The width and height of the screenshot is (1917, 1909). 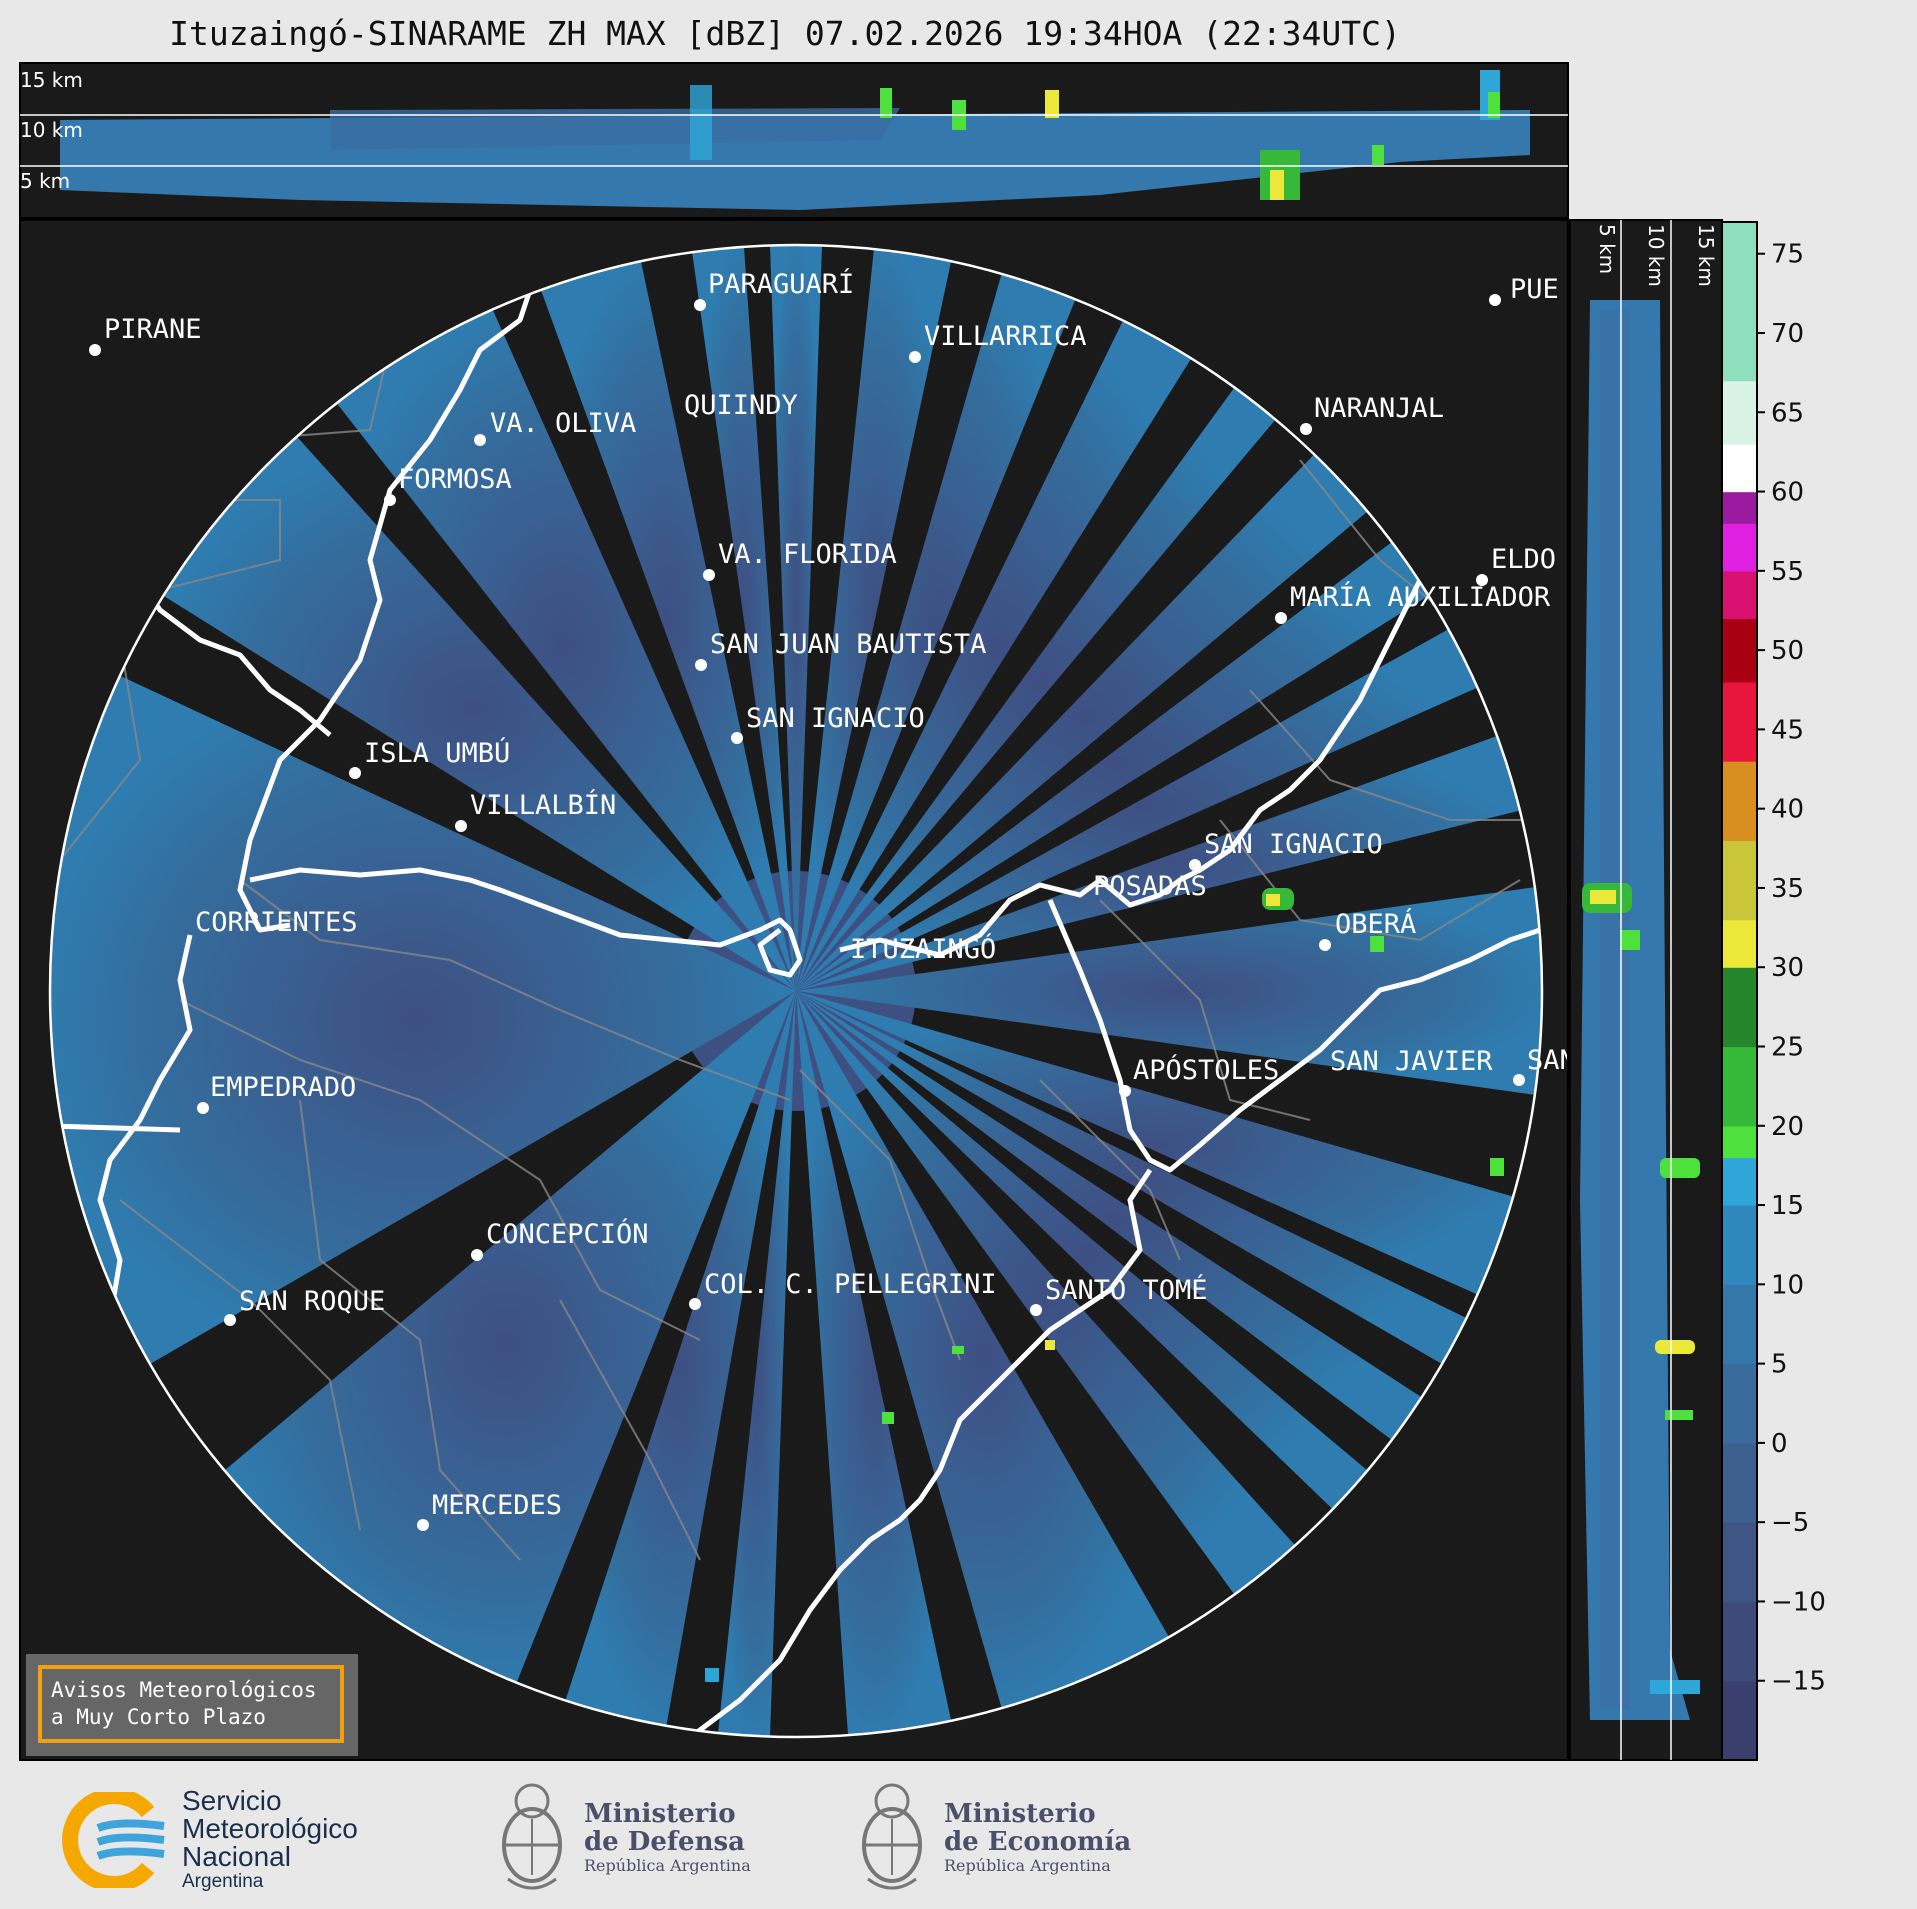 I want to click on smn-line2: Meteorológico, so click(x=270, y=1828).